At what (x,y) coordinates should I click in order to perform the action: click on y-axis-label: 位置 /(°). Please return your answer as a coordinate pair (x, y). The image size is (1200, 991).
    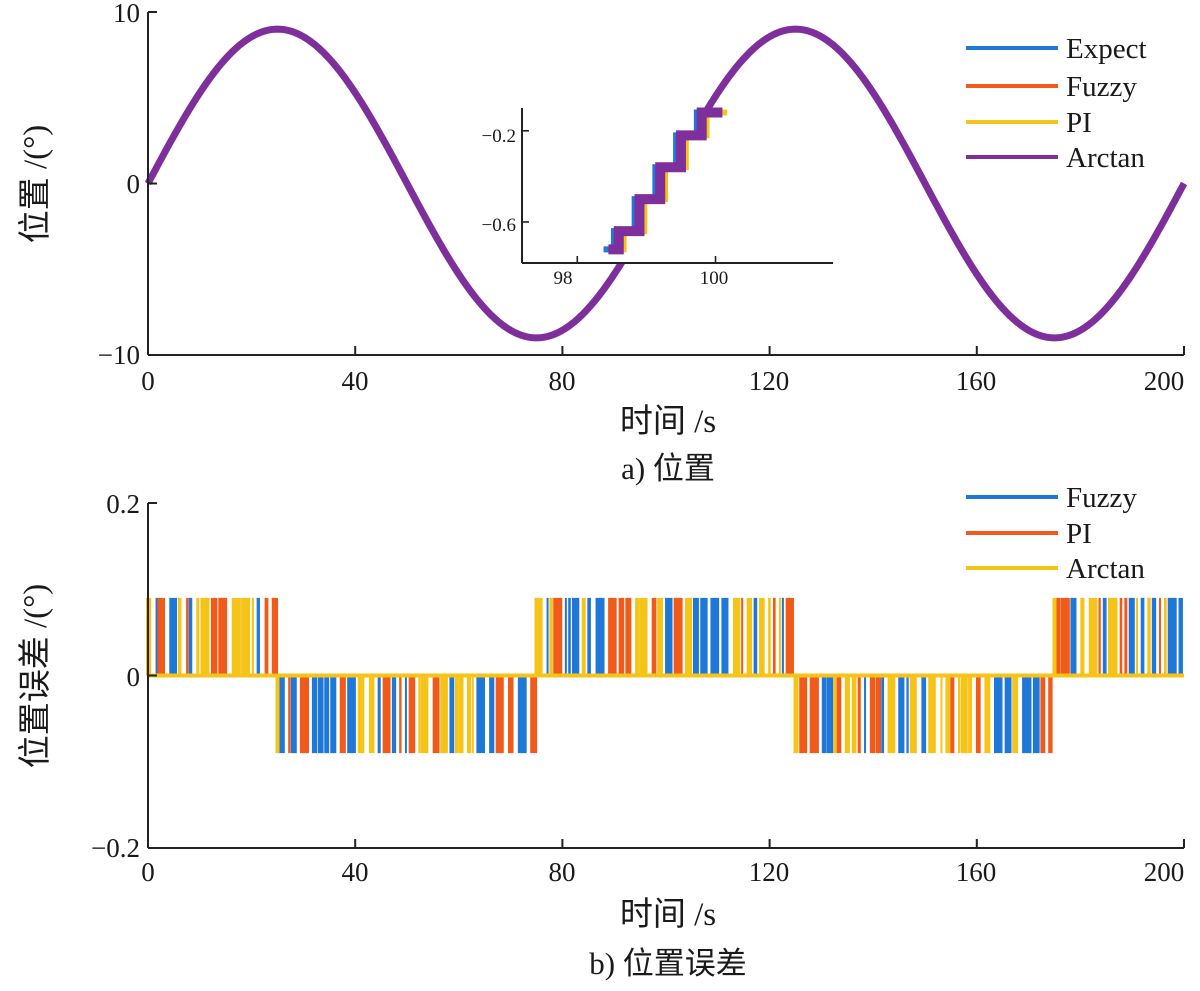
    Looking at the image, I should click on (35, 184).